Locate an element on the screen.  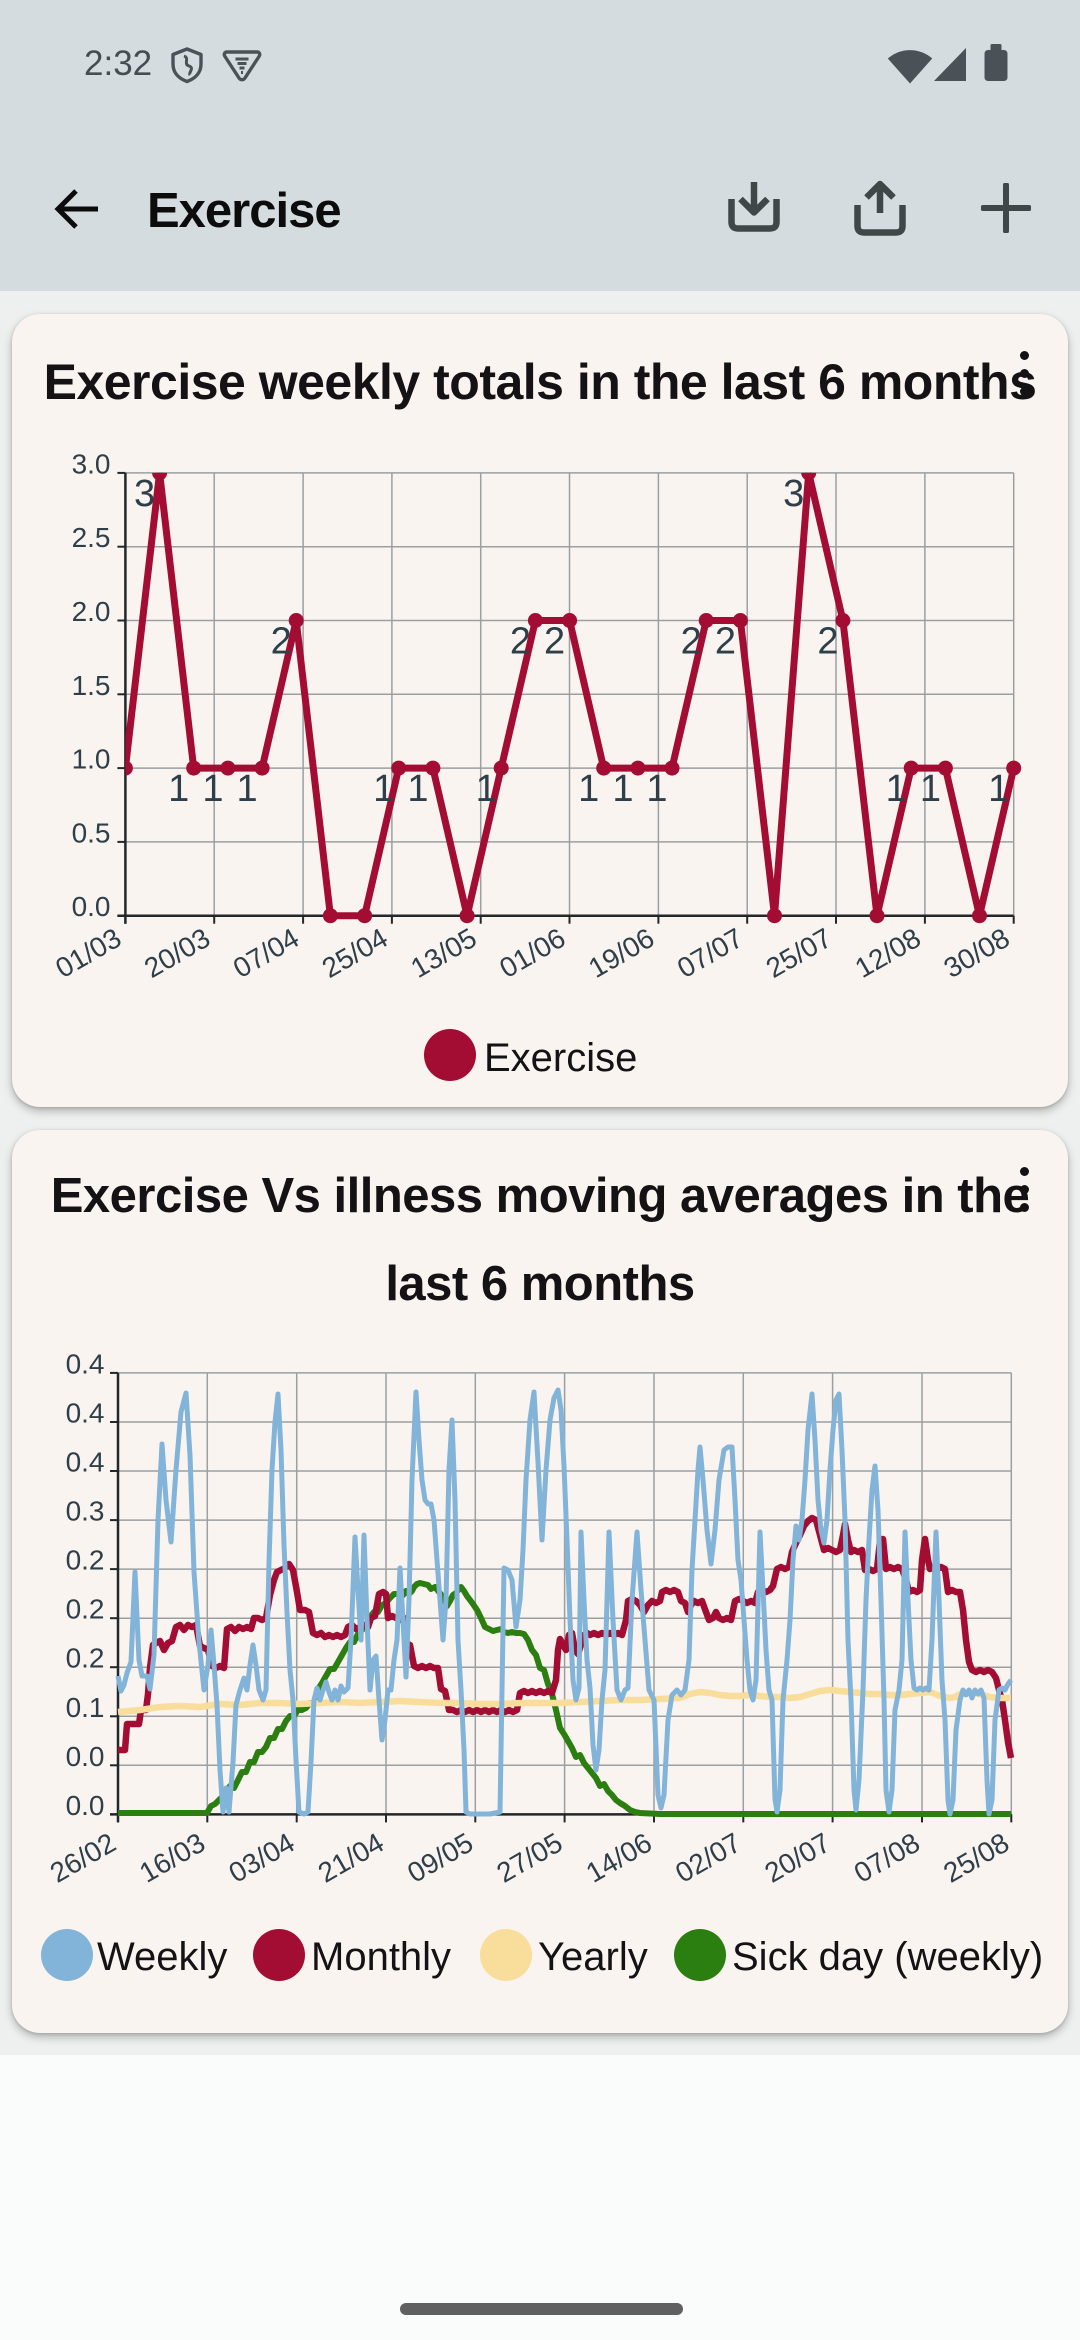
svg-text: 26/02 is located at coordinates (83, 1858).